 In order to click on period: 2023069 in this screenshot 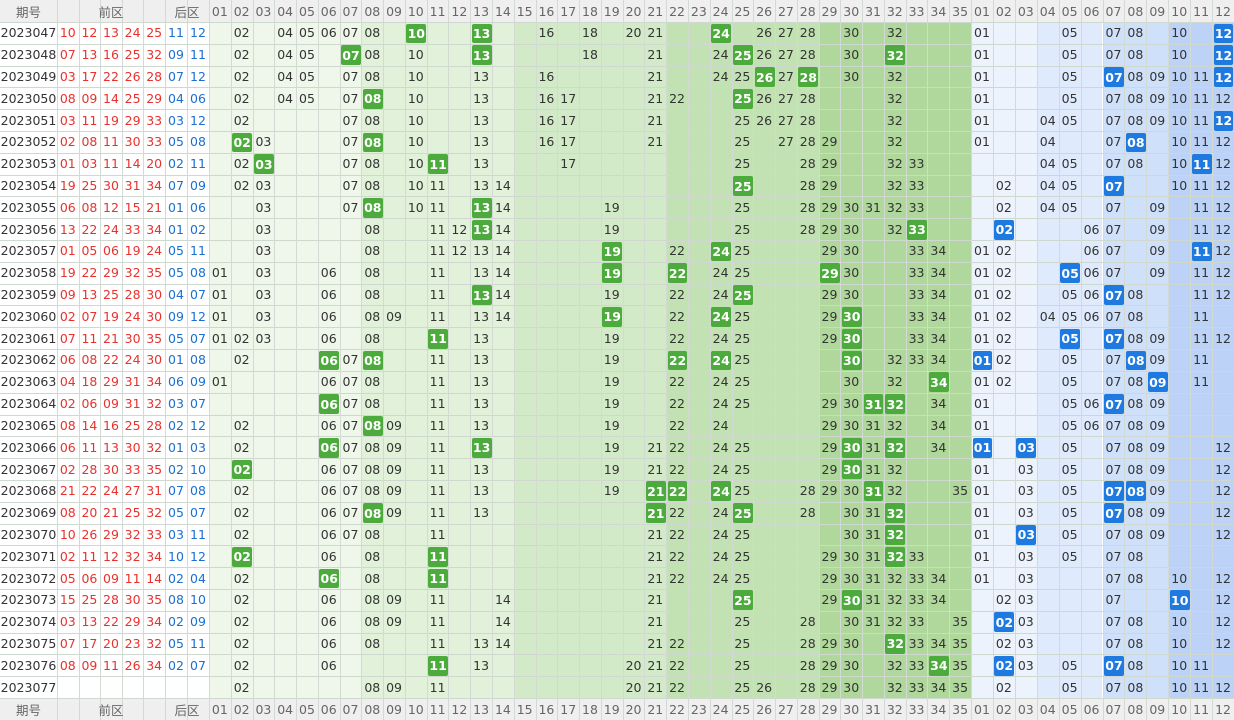, I will do `click(28, 513)`.